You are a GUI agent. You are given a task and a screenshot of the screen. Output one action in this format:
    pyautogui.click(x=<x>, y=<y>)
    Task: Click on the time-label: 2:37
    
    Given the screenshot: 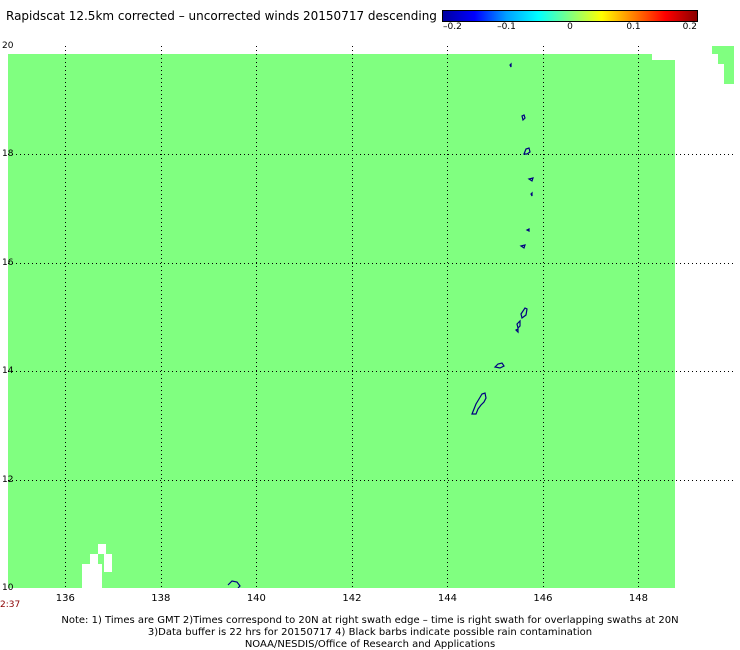 What is the action you would take?
    pyautogui.click(x=10, y=605)
    